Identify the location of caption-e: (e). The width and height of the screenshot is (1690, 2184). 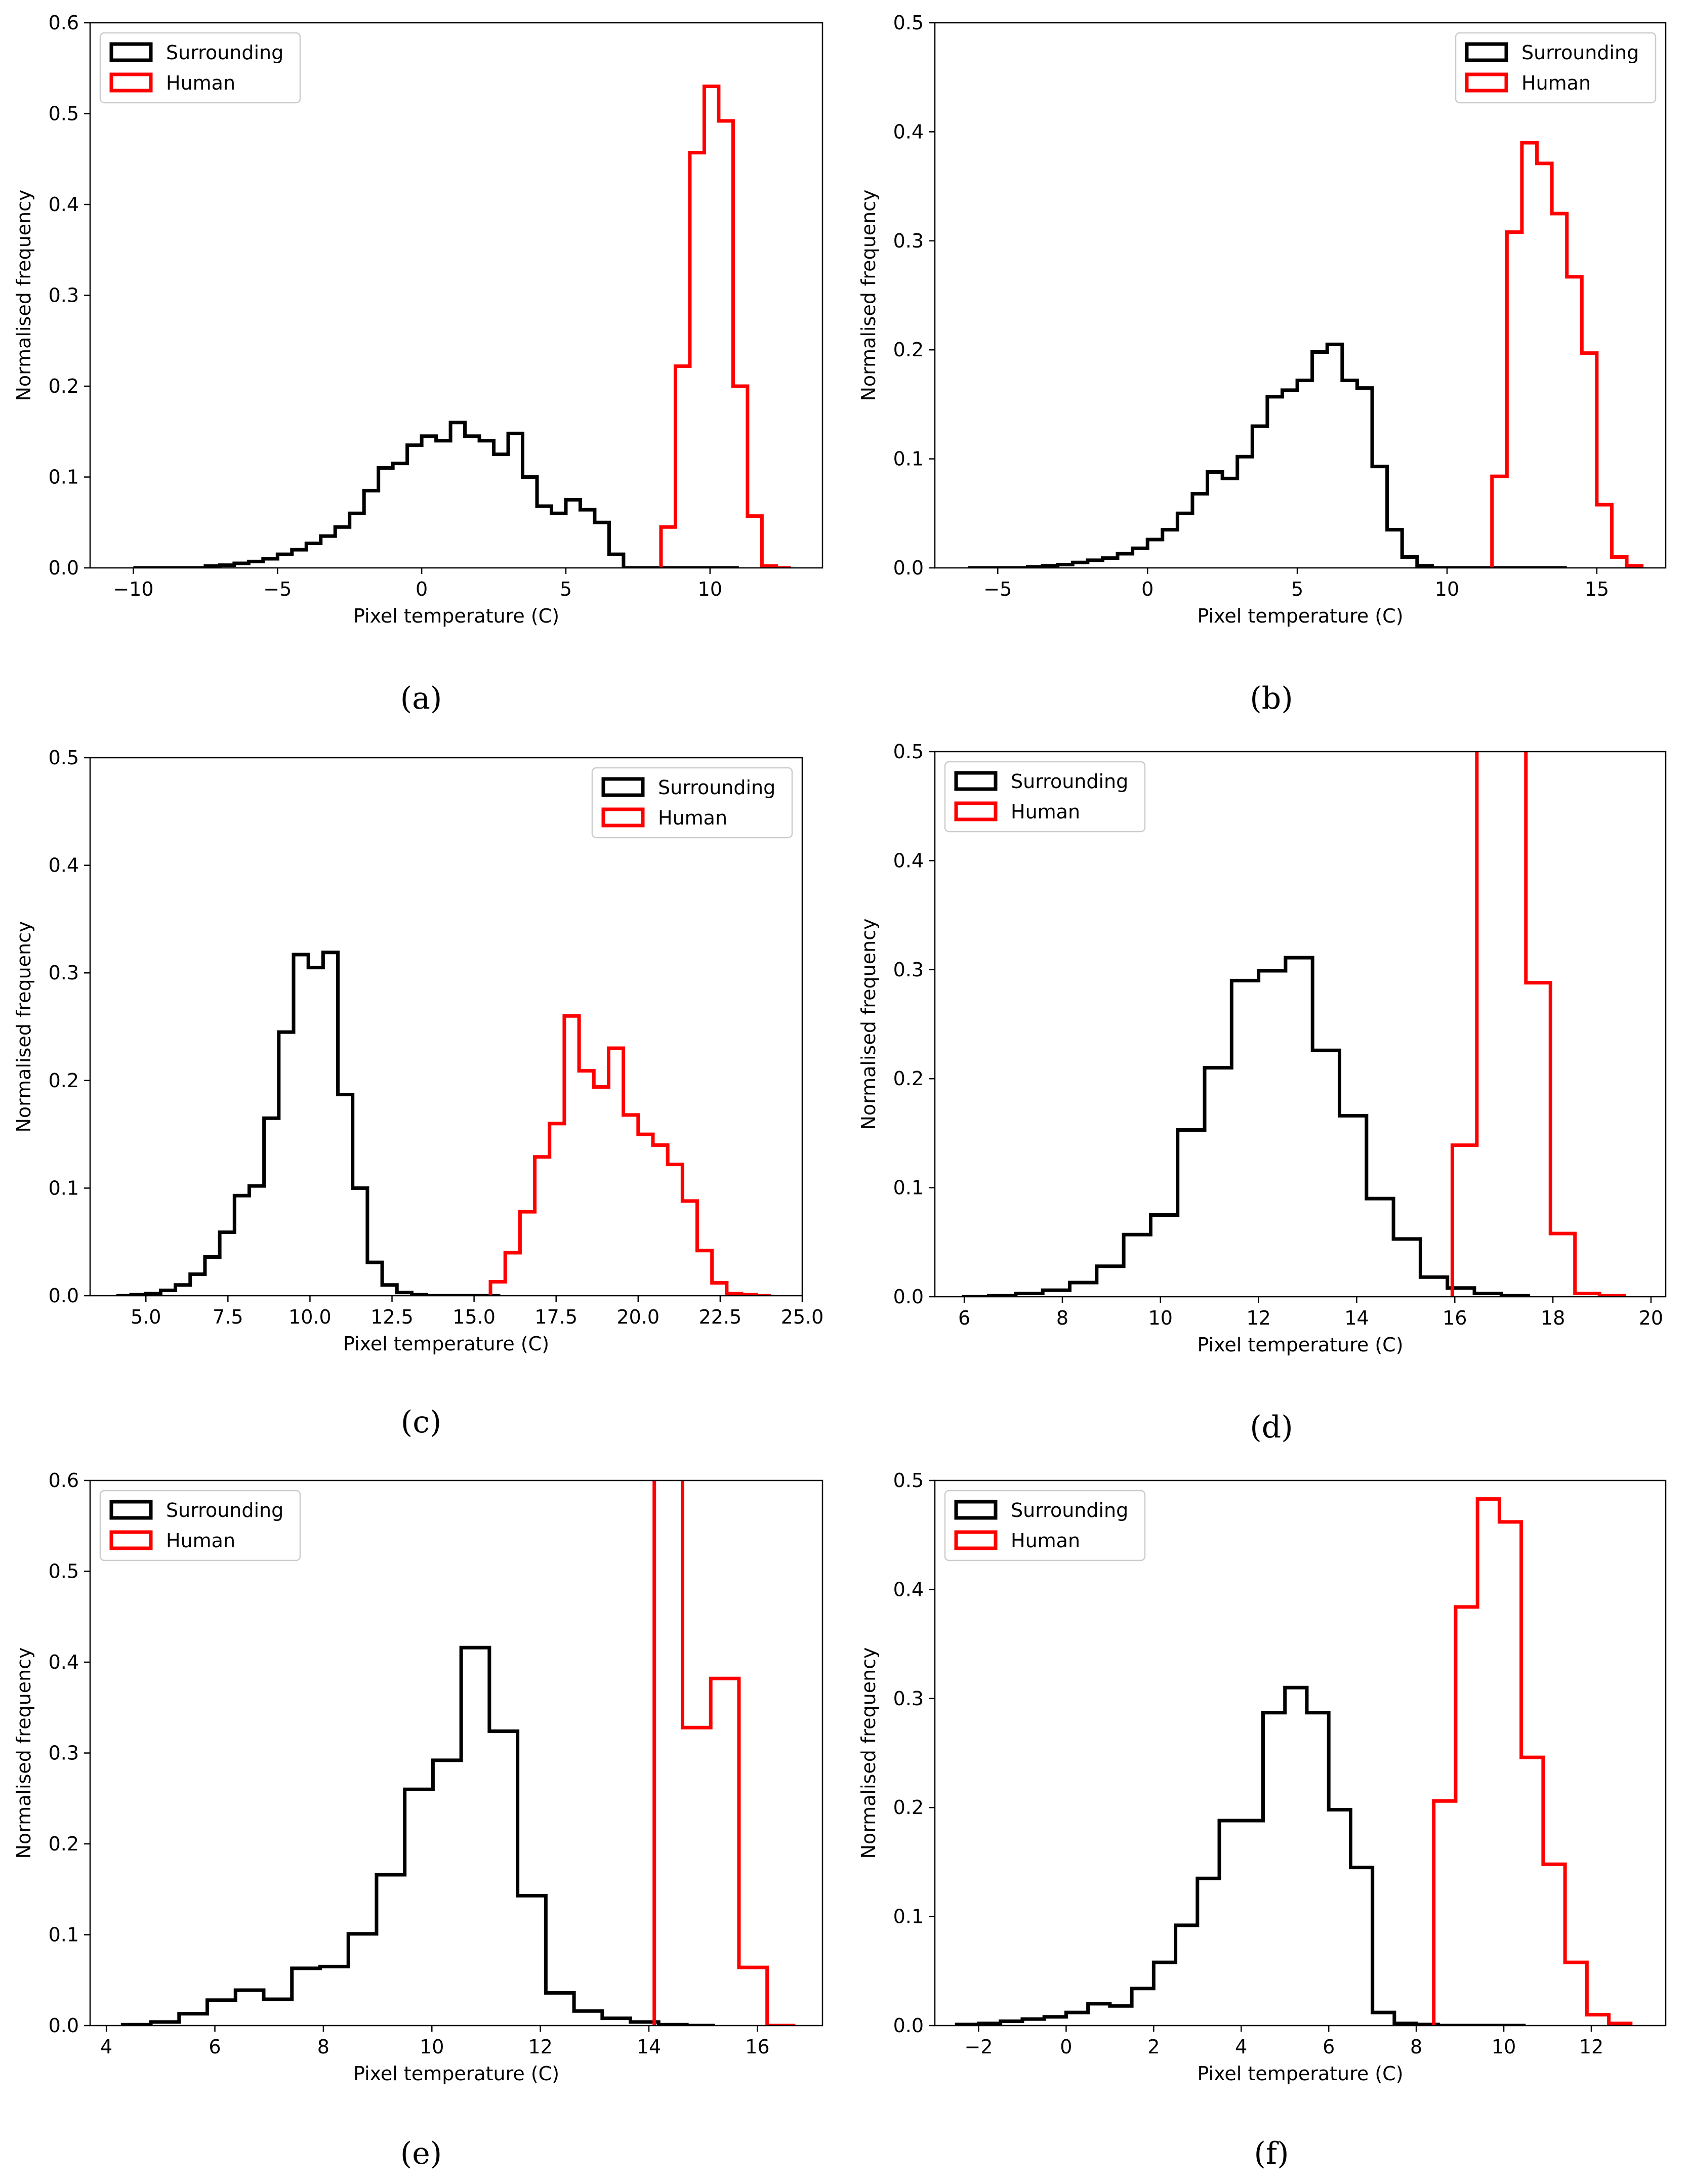
(421, 2153).